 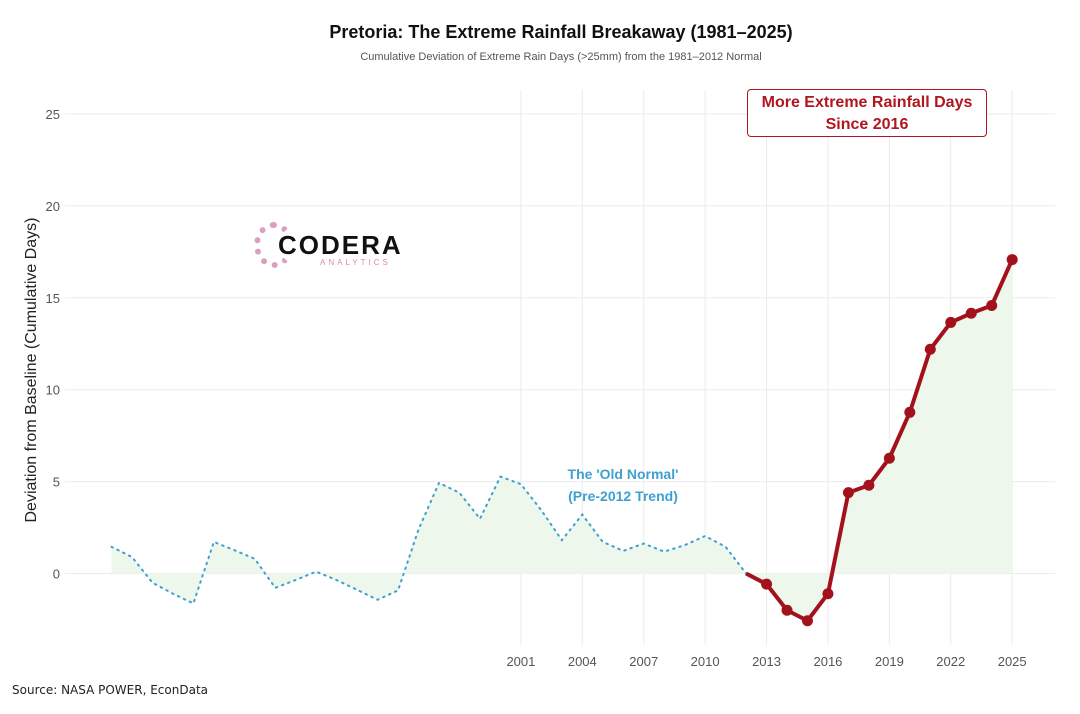 I want to click on old-normal-line-1: The 'Old Normal', so click(x=623, y=474).